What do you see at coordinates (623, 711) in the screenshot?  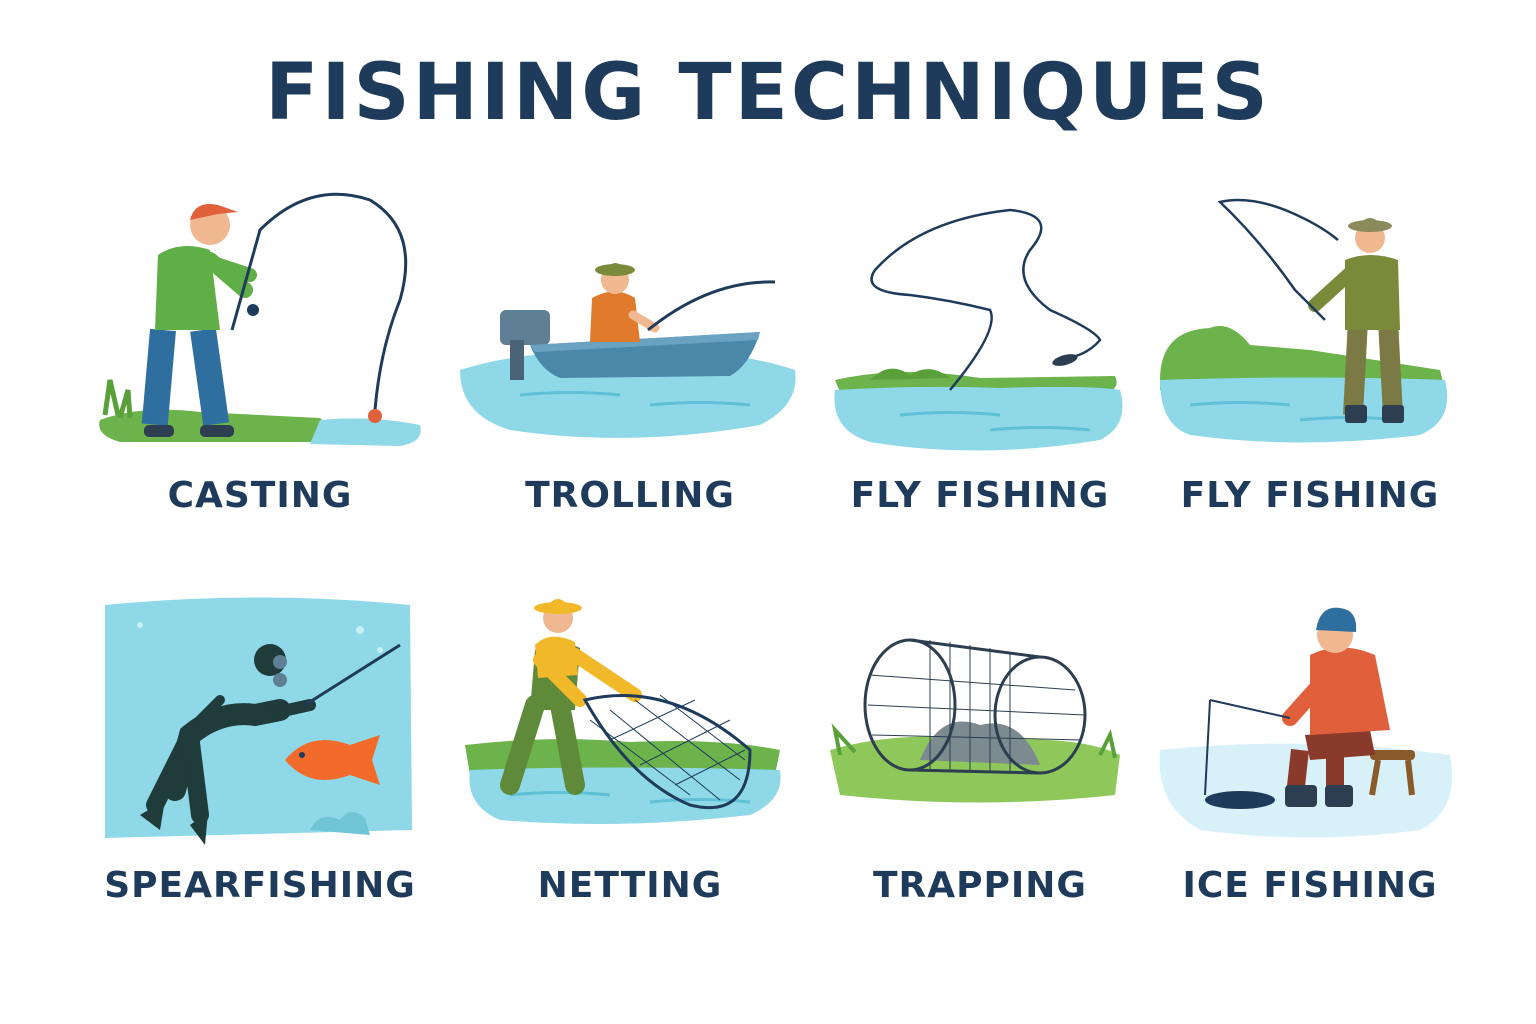 I see `netting-icon` at bounding box center [623, 711].